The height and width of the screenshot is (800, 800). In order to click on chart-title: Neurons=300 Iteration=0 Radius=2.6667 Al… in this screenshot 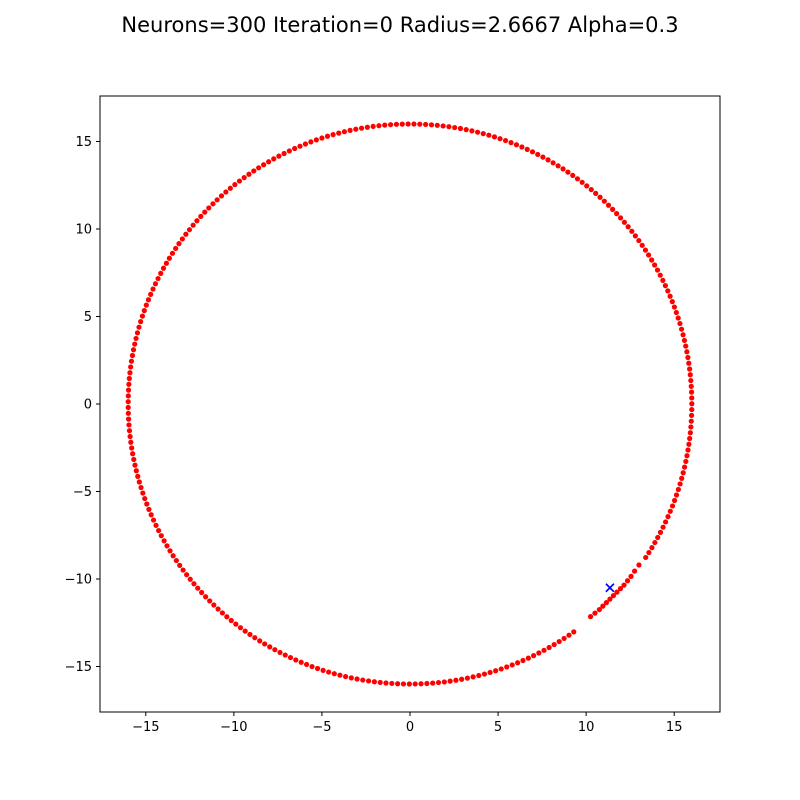, I will do `click(399, 25)`.